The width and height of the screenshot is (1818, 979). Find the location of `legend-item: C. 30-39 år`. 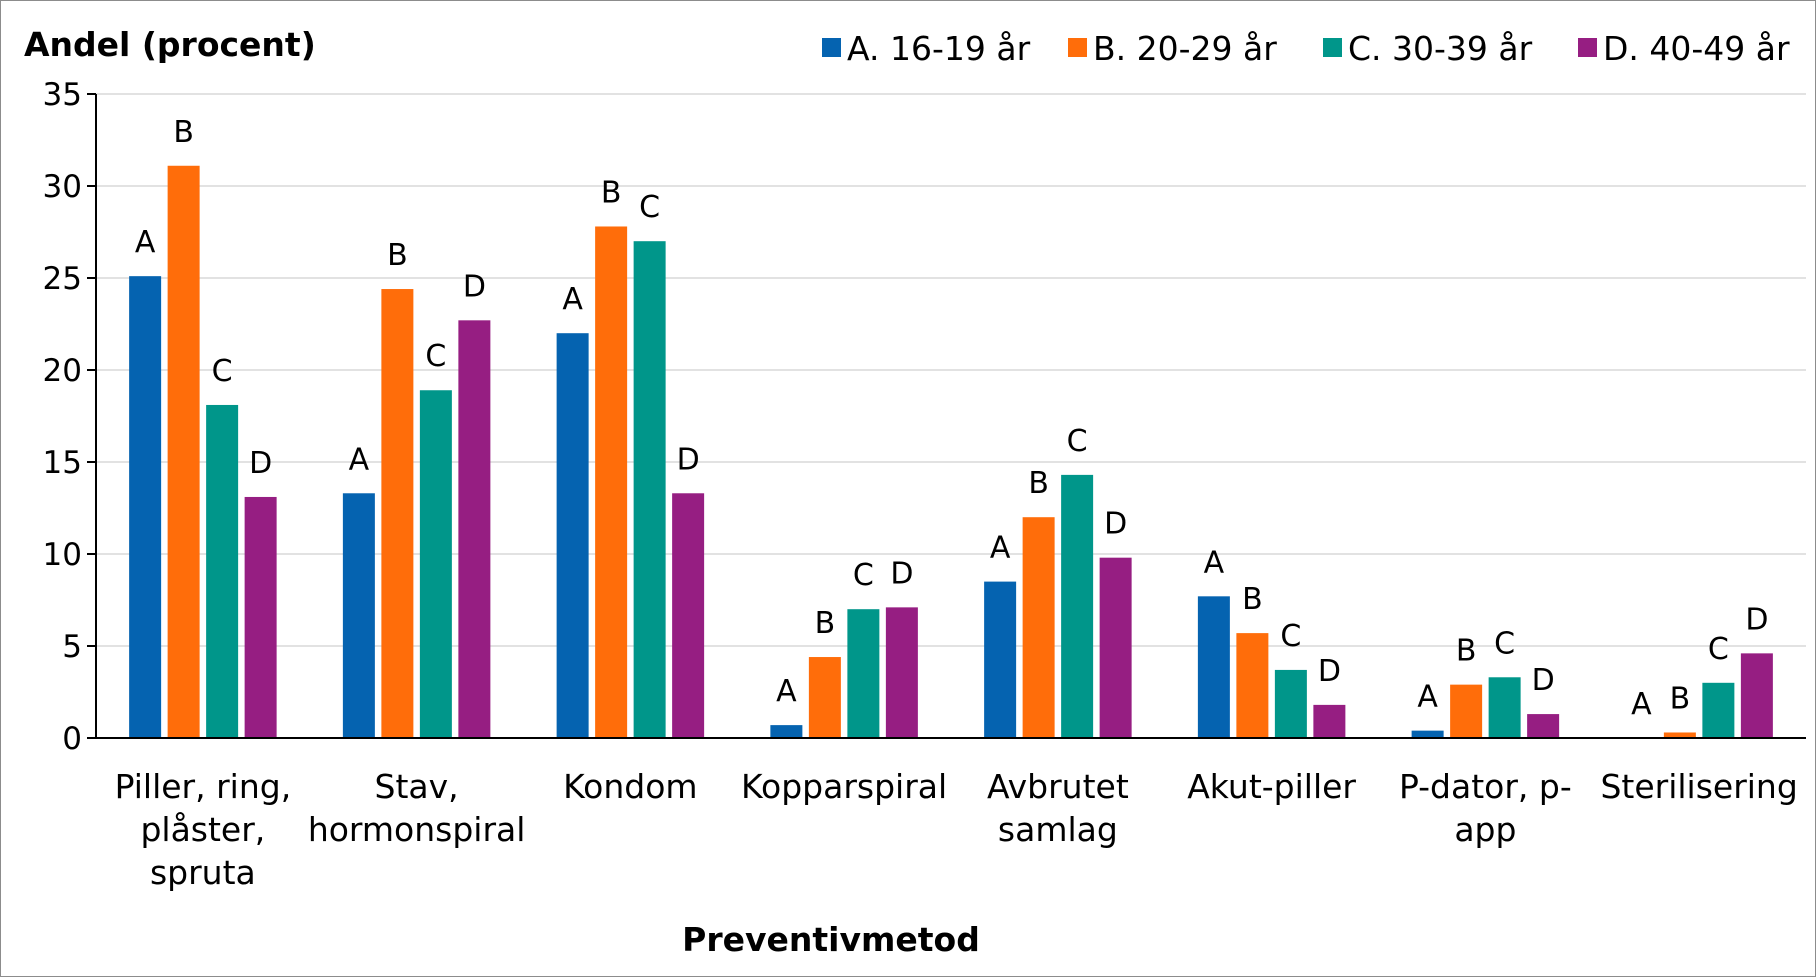

legend-item: C. 30-39 år is located at coordinates (1428, 48).